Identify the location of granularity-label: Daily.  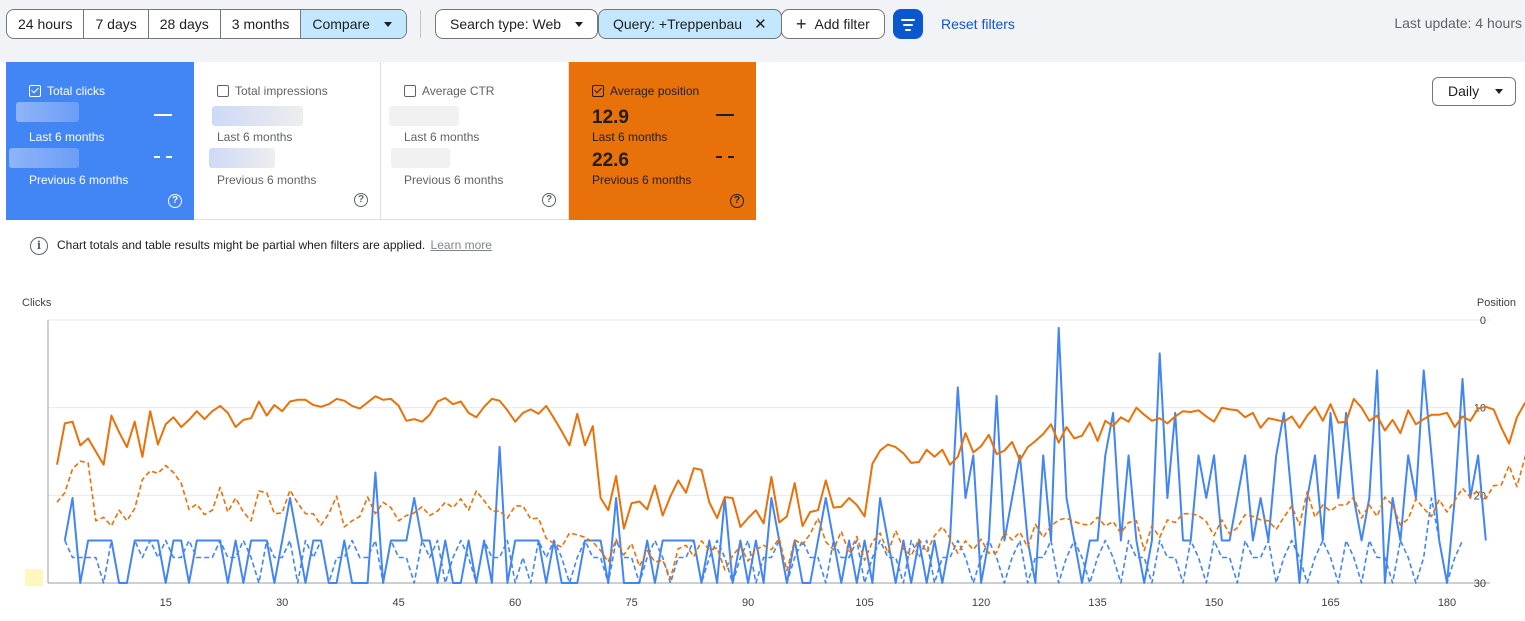
(1464, 91).